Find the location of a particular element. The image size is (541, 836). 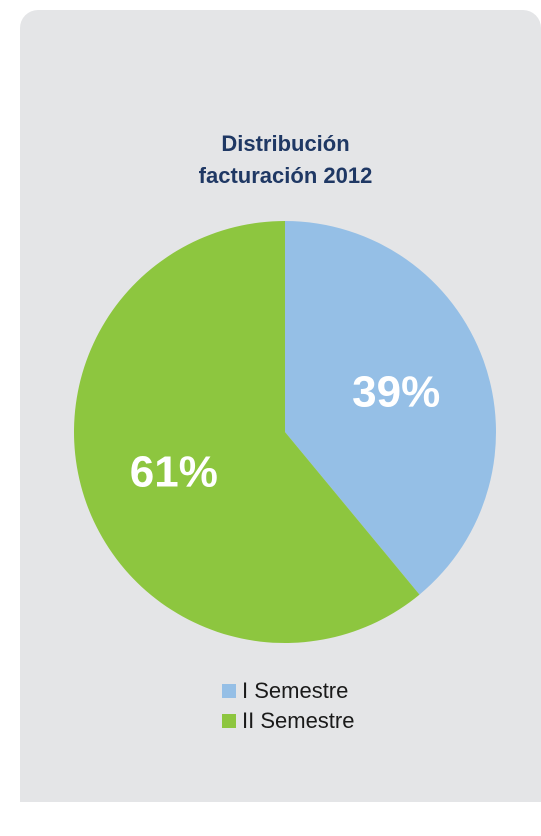

data-label-i-semestre: 39% is located at coordinates (396, 391).